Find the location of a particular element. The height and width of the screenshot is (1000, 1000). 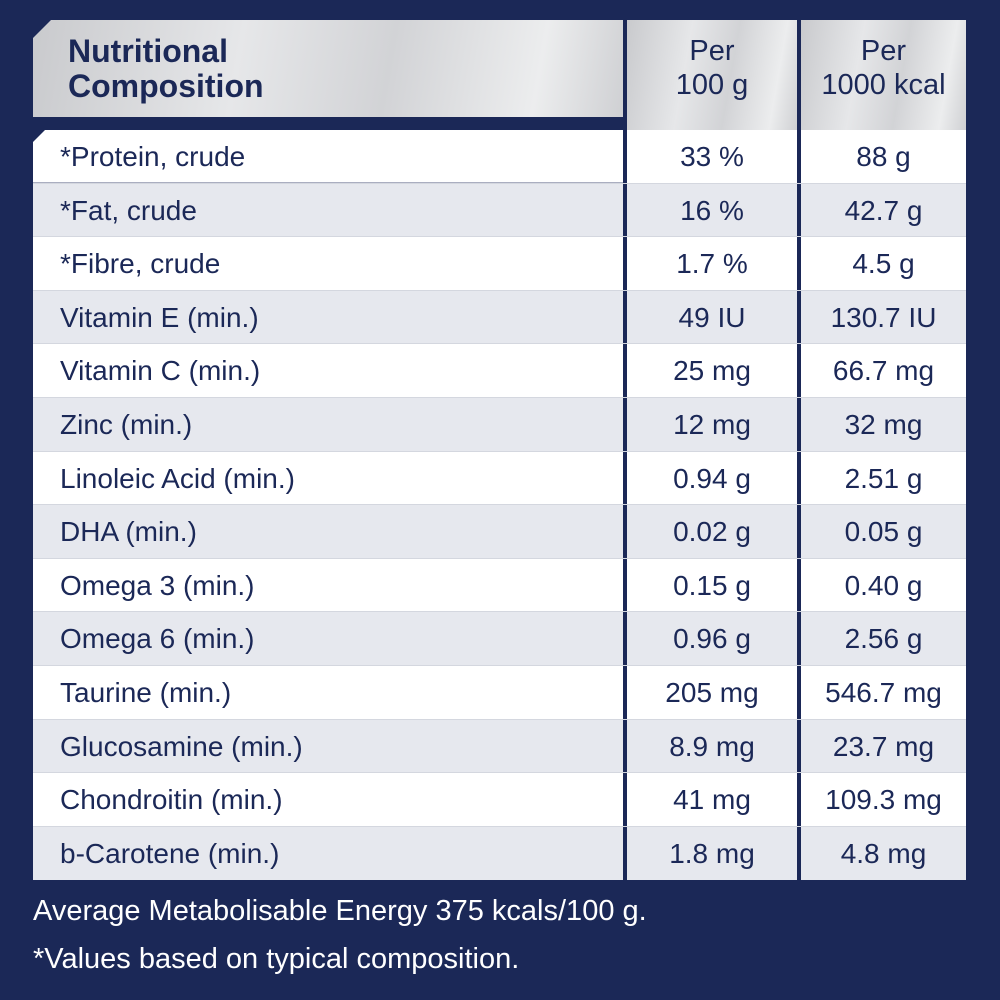

value-per-100g: 8.9 mg is located at coordinates (712, 746).